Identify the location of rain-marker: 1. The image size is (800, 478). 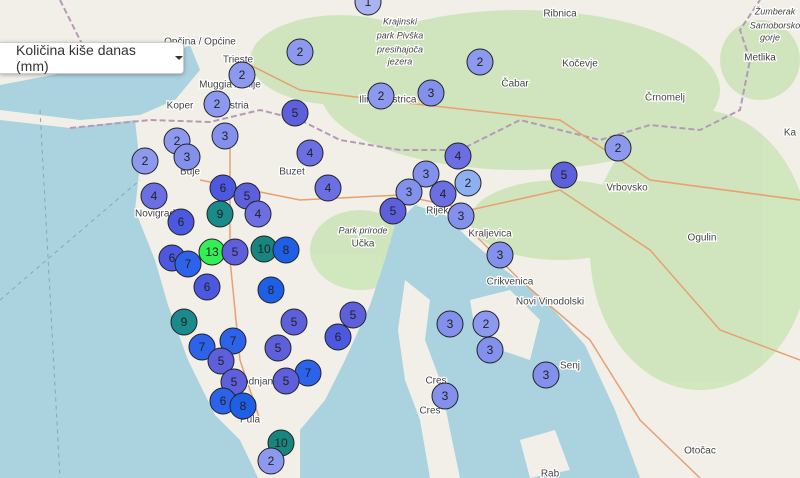
(368, 8).